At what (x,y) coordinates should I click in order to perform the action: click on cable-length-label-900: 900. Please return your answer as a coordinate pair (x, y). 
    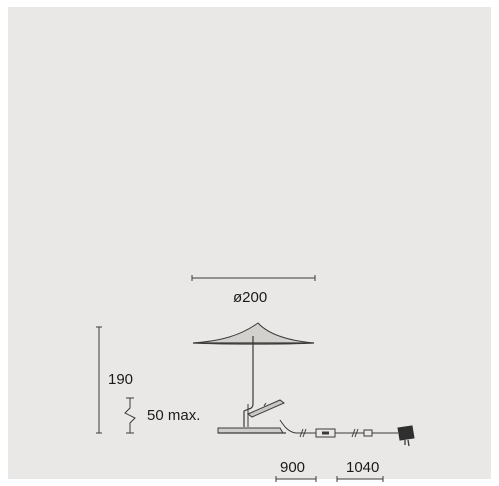
    Looking at the image, I should click on (293, 467).